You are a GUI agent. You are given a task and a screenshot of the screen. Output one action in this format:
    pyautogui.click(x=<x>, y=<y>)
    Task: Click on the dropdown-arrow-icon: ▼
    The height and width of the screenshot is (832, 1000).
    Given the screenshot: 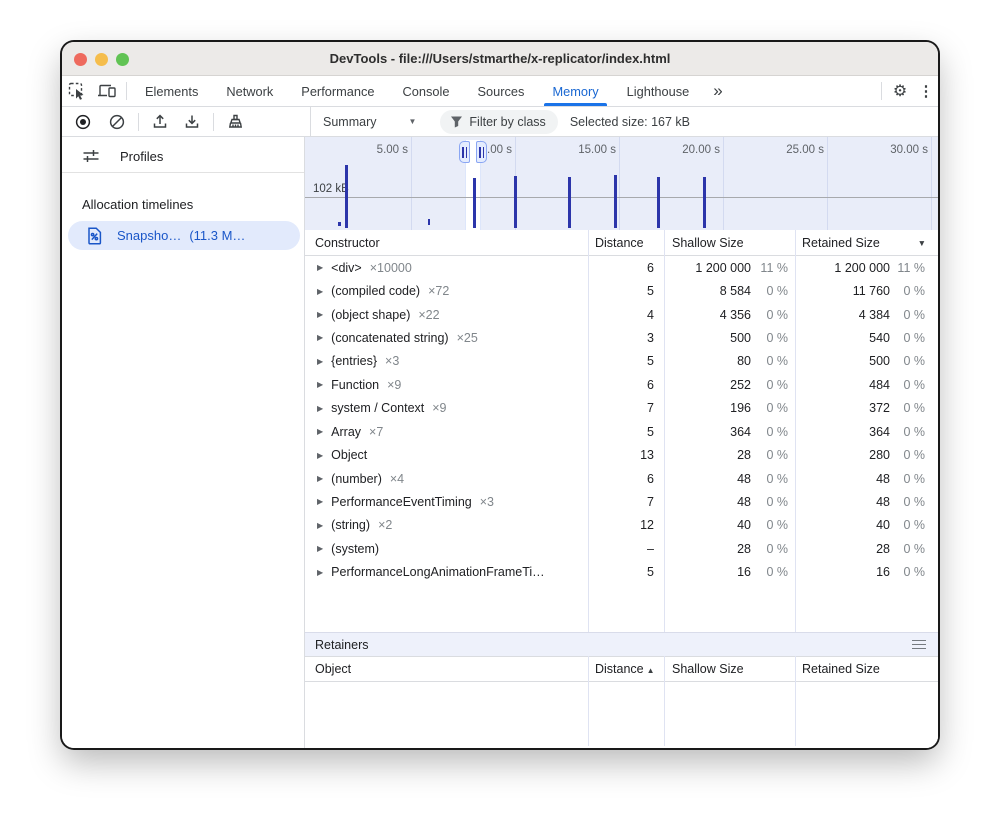 What is the action you would take?
    pyautogui.click(x=412, y=121)
    